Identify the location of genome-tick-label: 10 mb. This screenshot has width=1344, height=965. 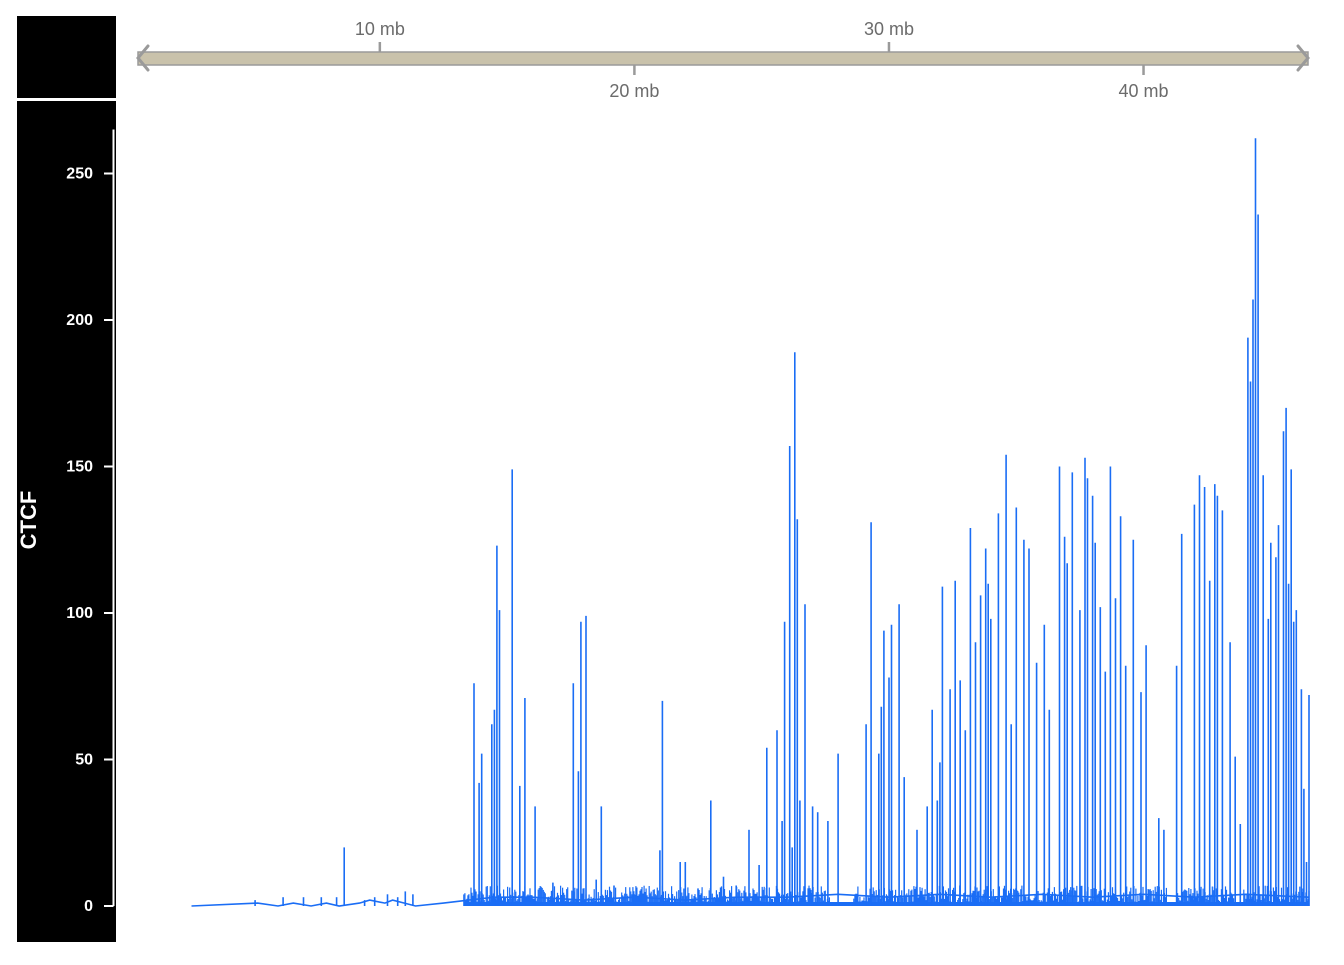
(380, 29).